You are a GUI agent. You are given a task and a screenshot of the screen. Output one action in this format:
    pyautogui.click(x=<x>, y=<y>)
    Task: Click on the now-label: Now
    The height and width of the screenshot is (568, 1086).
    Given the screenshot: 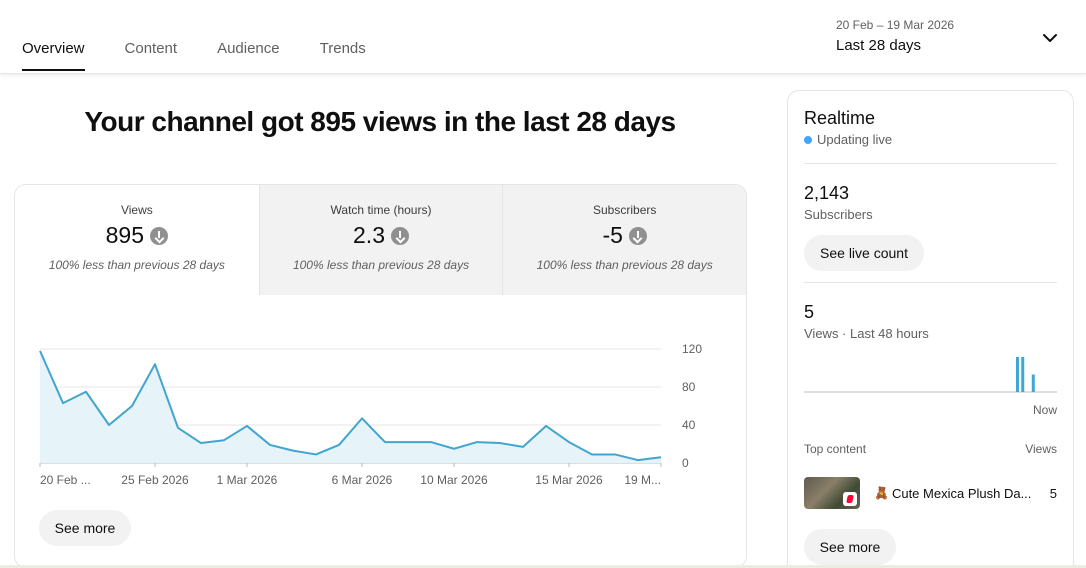 What is the action you would take?
    pyautogui.click(x=1044, y=410)
    